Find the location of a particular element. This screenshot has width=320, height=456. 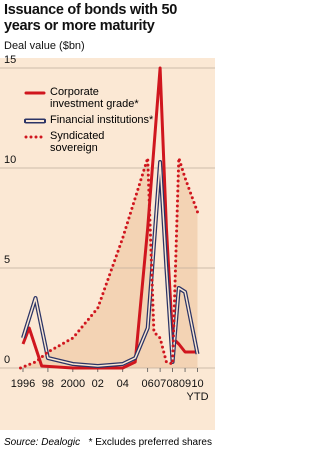

legend-item: Financial institutions* is located at coordinates (99, 120).